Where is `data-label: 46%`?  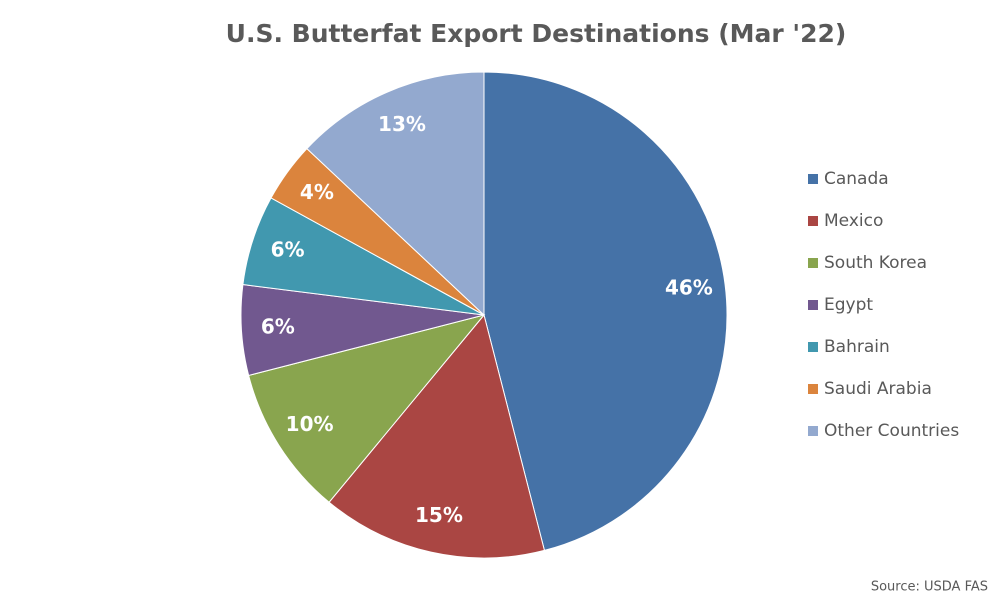 data-label: 46% is located at coordinates (689, 288).